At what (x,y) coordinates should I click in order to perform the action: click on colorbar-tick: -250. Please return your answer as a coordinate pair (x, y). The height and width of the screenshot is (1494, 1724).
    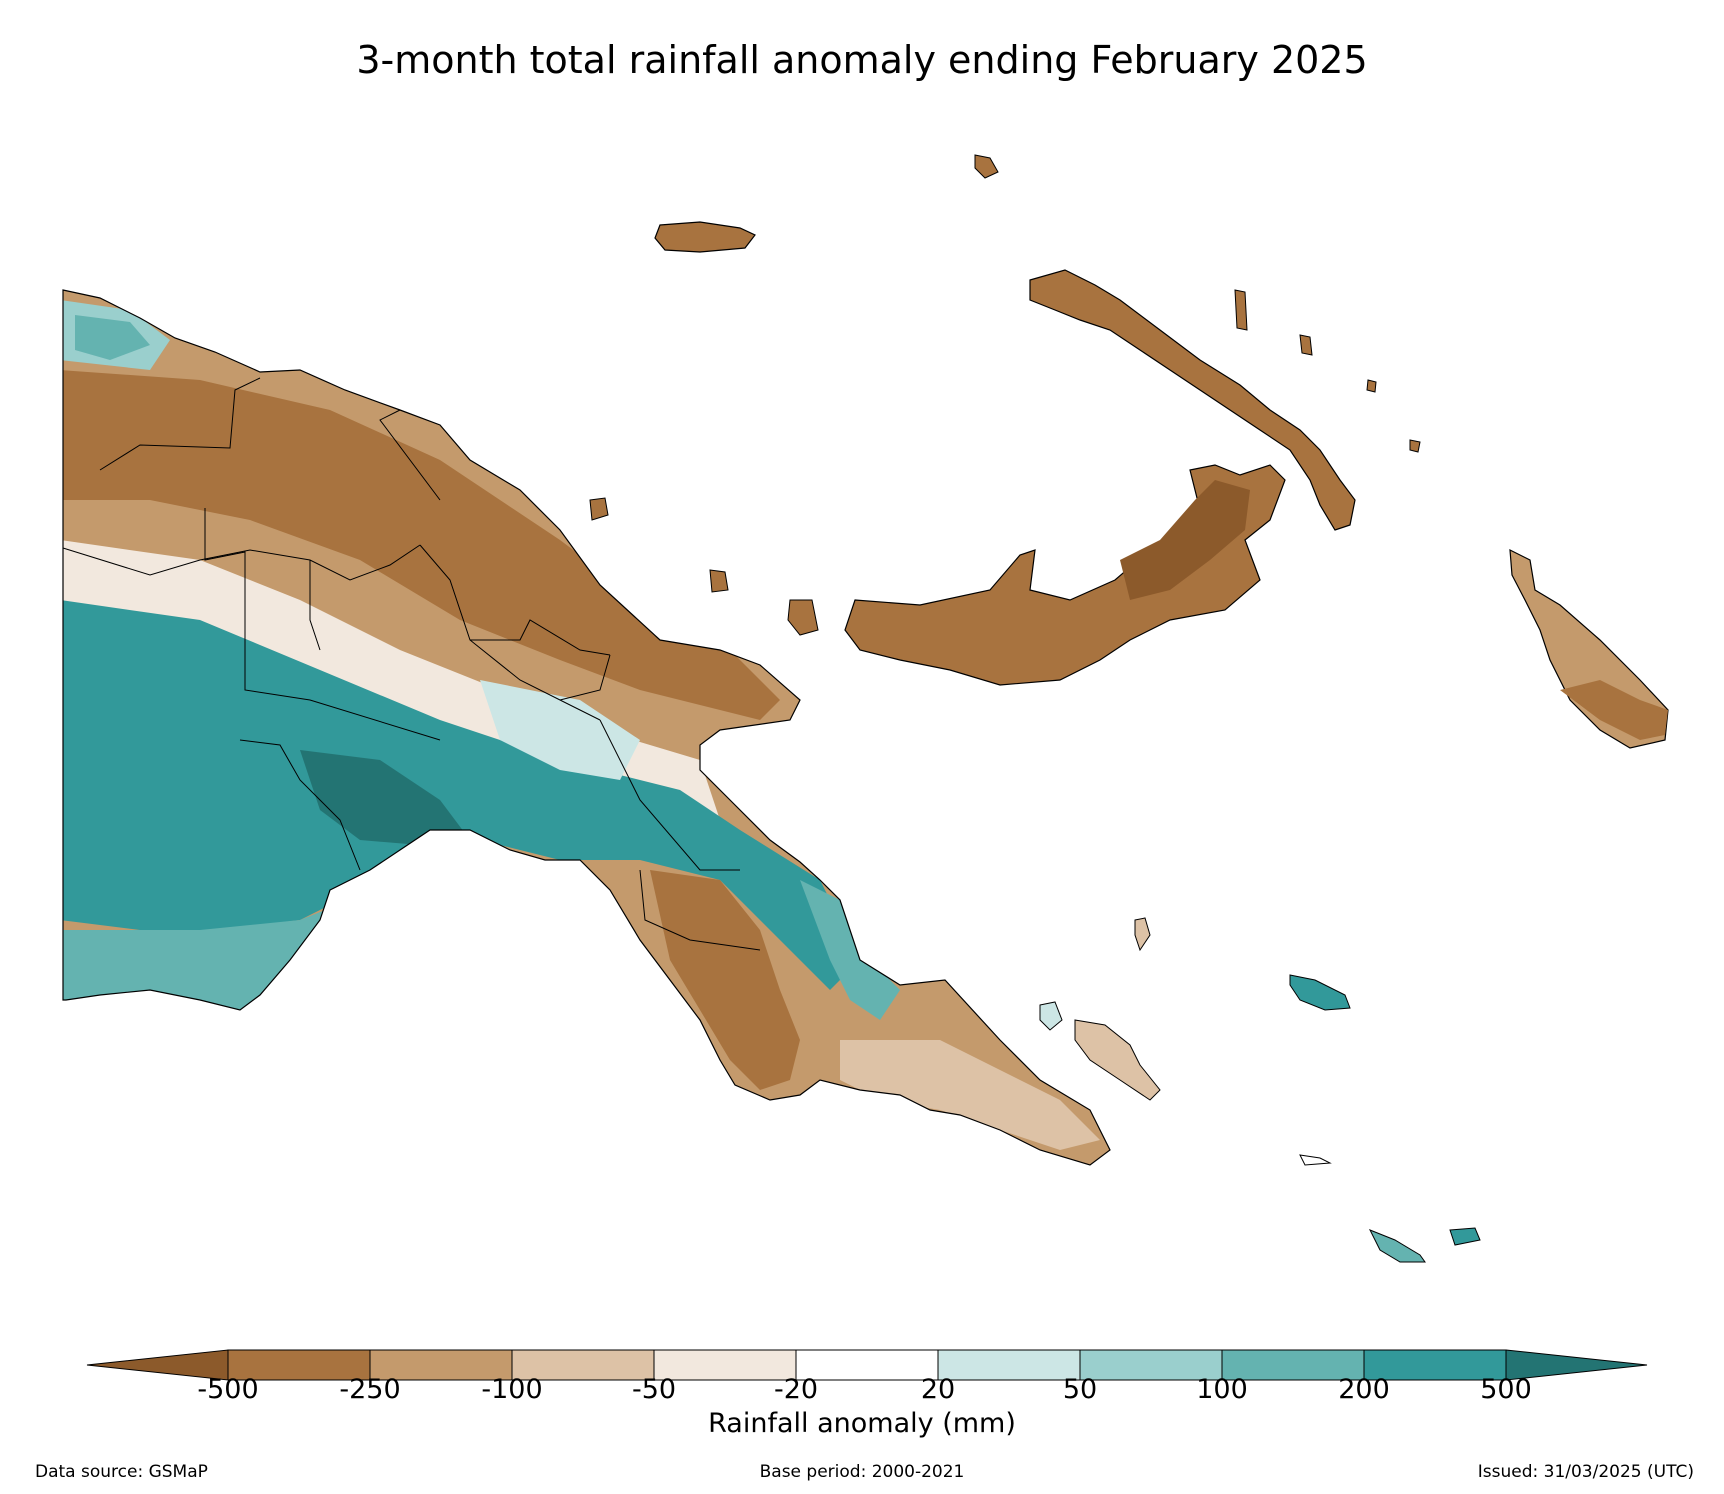
    Looking at the image, I should click on (370, 1389).